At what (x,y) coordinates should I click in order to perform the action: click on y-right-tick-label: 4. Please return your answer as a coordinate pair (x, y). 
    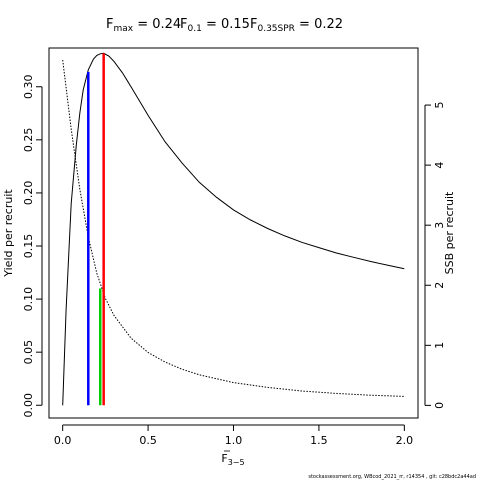
    Looking at the image, I should click on (439, 165).